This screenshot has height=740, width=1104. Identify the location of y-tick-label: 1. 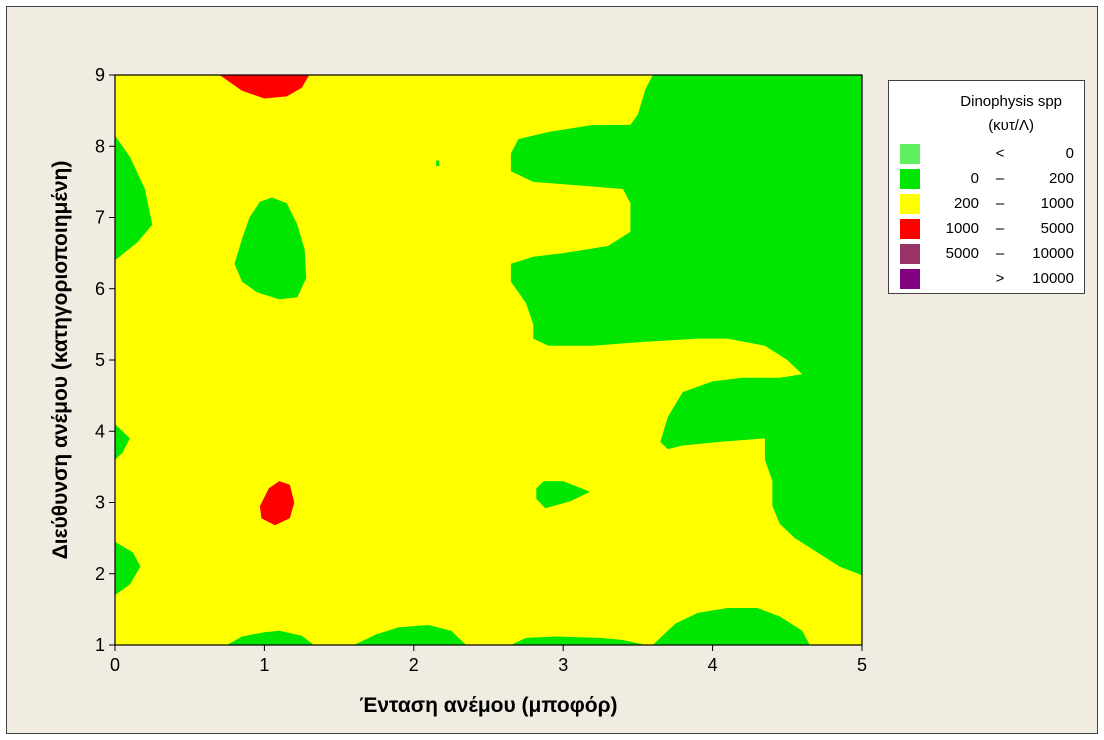
(100, 645).